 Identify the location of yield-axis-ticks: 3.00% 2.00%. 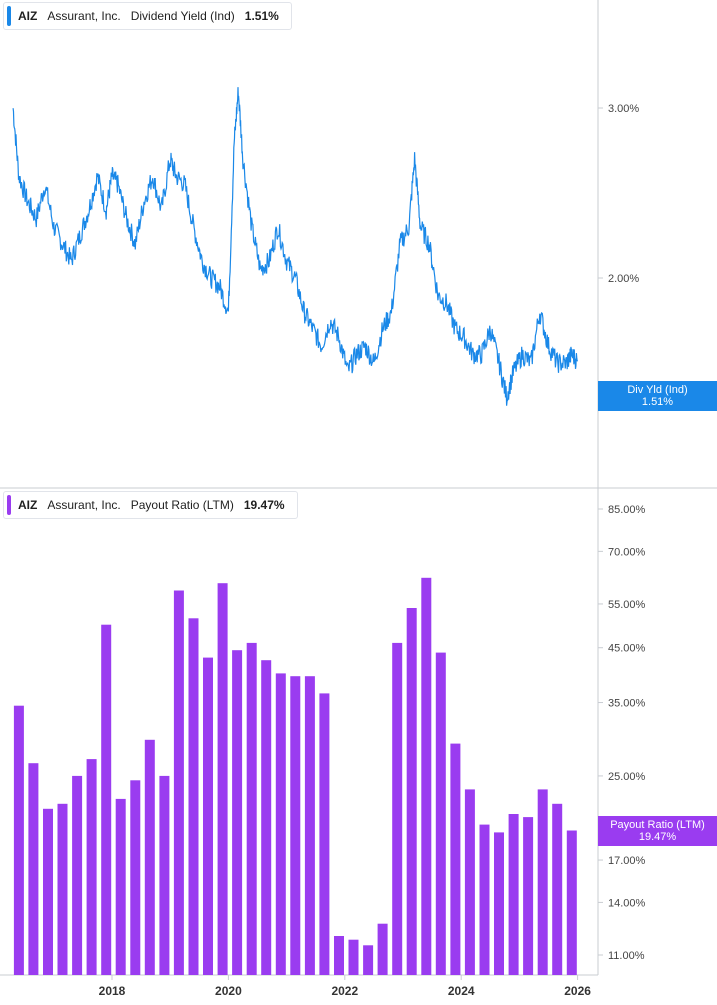
(618, 194).